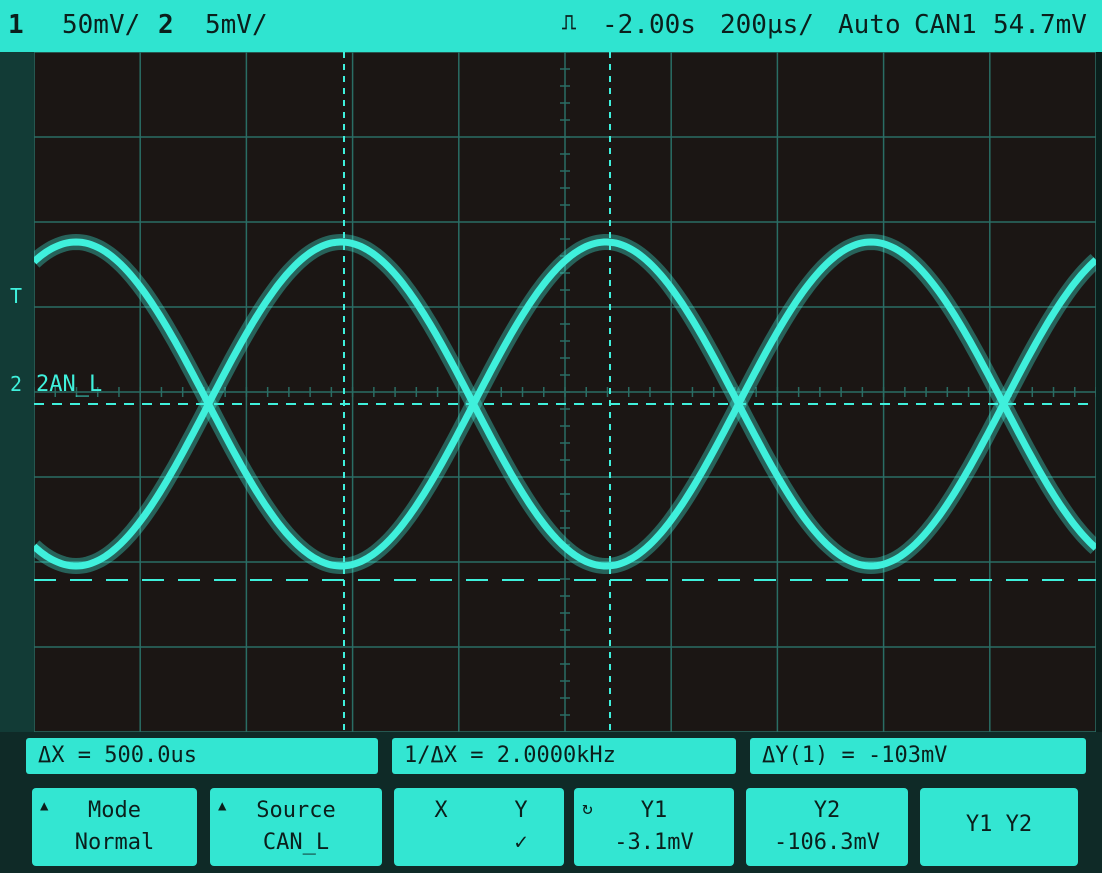 This screenshot has width=1102, height=873. I want to click on mode-softkey: ▲ Mode Normal, so click(114, 827).